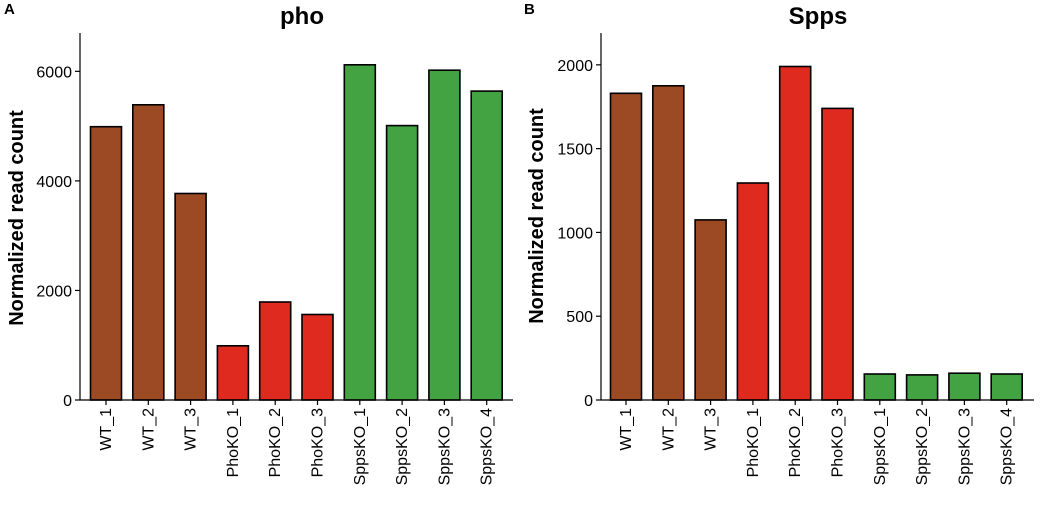  What do you see at coordinates (54, 182) in the screenshot?
I see `y-tick-label: 4000` at bounding box center [54, 182].